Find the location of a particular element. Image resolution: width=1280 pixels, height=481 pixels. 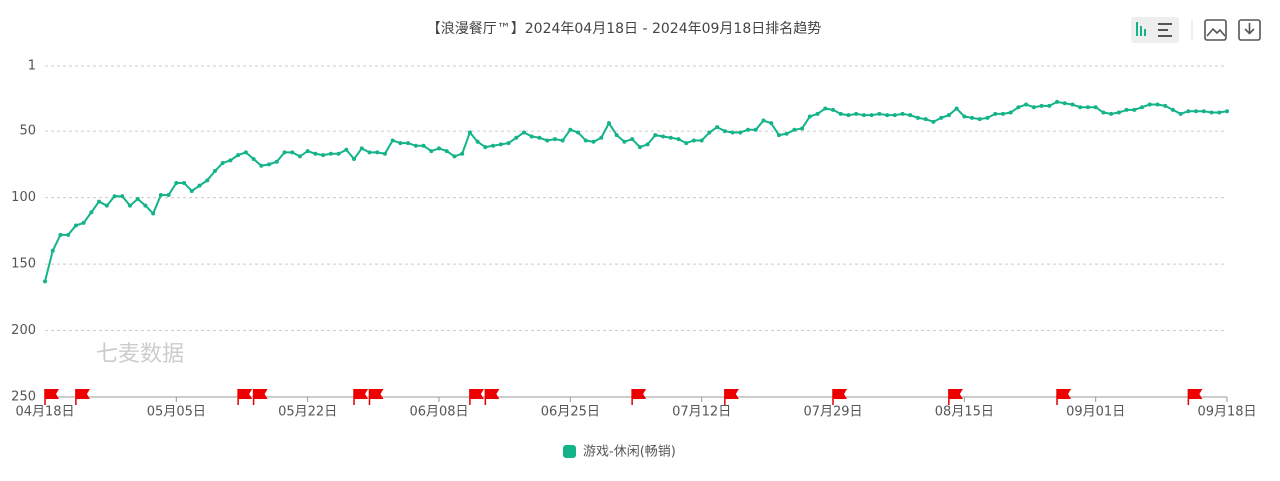

y-tick-label: 150 is located at coordinates (23, 264).